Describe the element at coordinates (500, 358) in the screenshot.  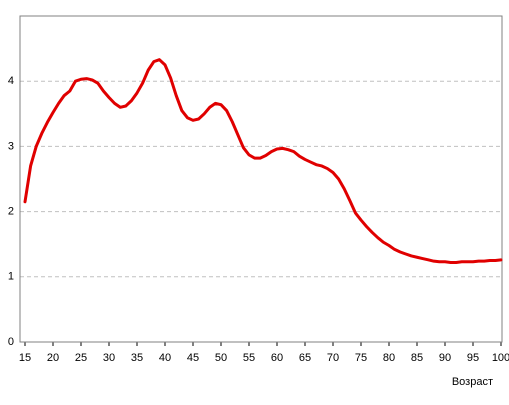
I see `x-tick-label: 100` at that location.